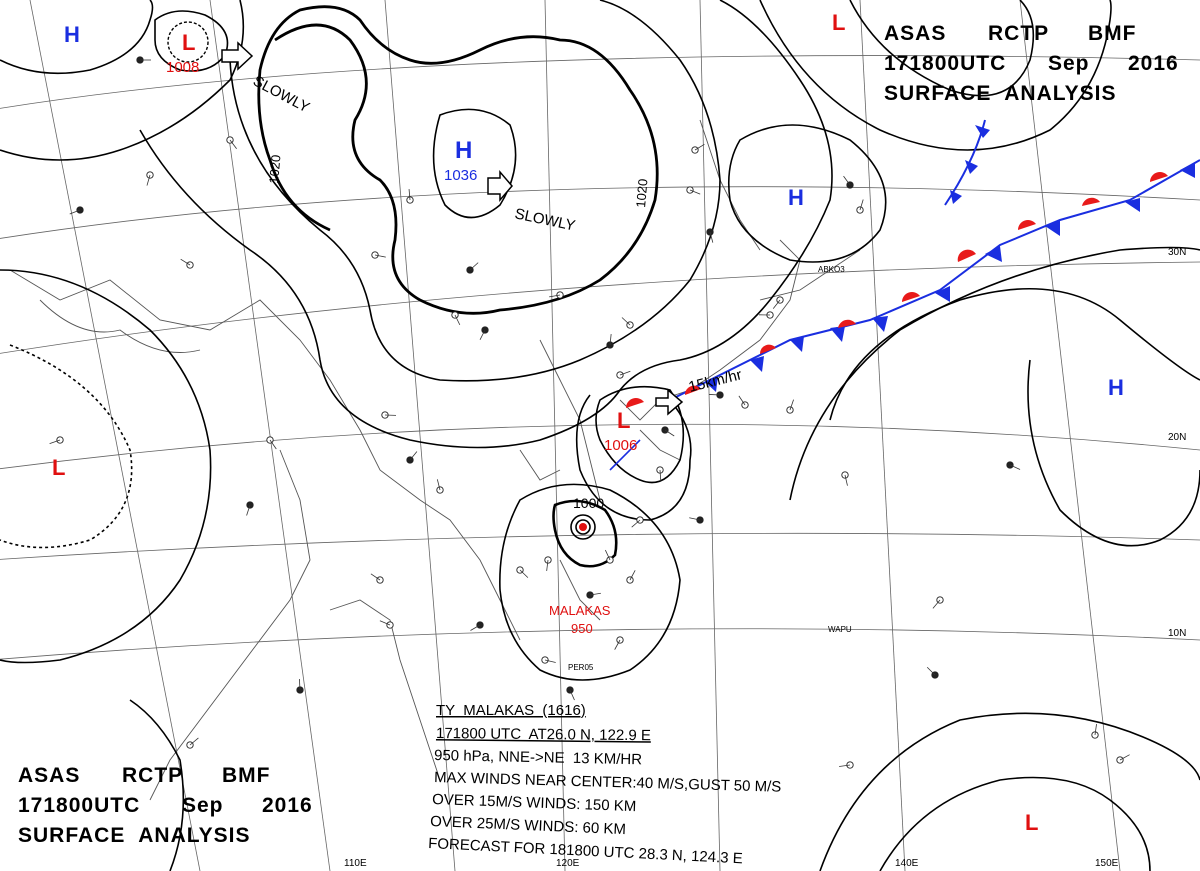 This screenshot has height=871, width=1200. I want to click on slowly-label-2: SLOWLY, so click(545, 219).